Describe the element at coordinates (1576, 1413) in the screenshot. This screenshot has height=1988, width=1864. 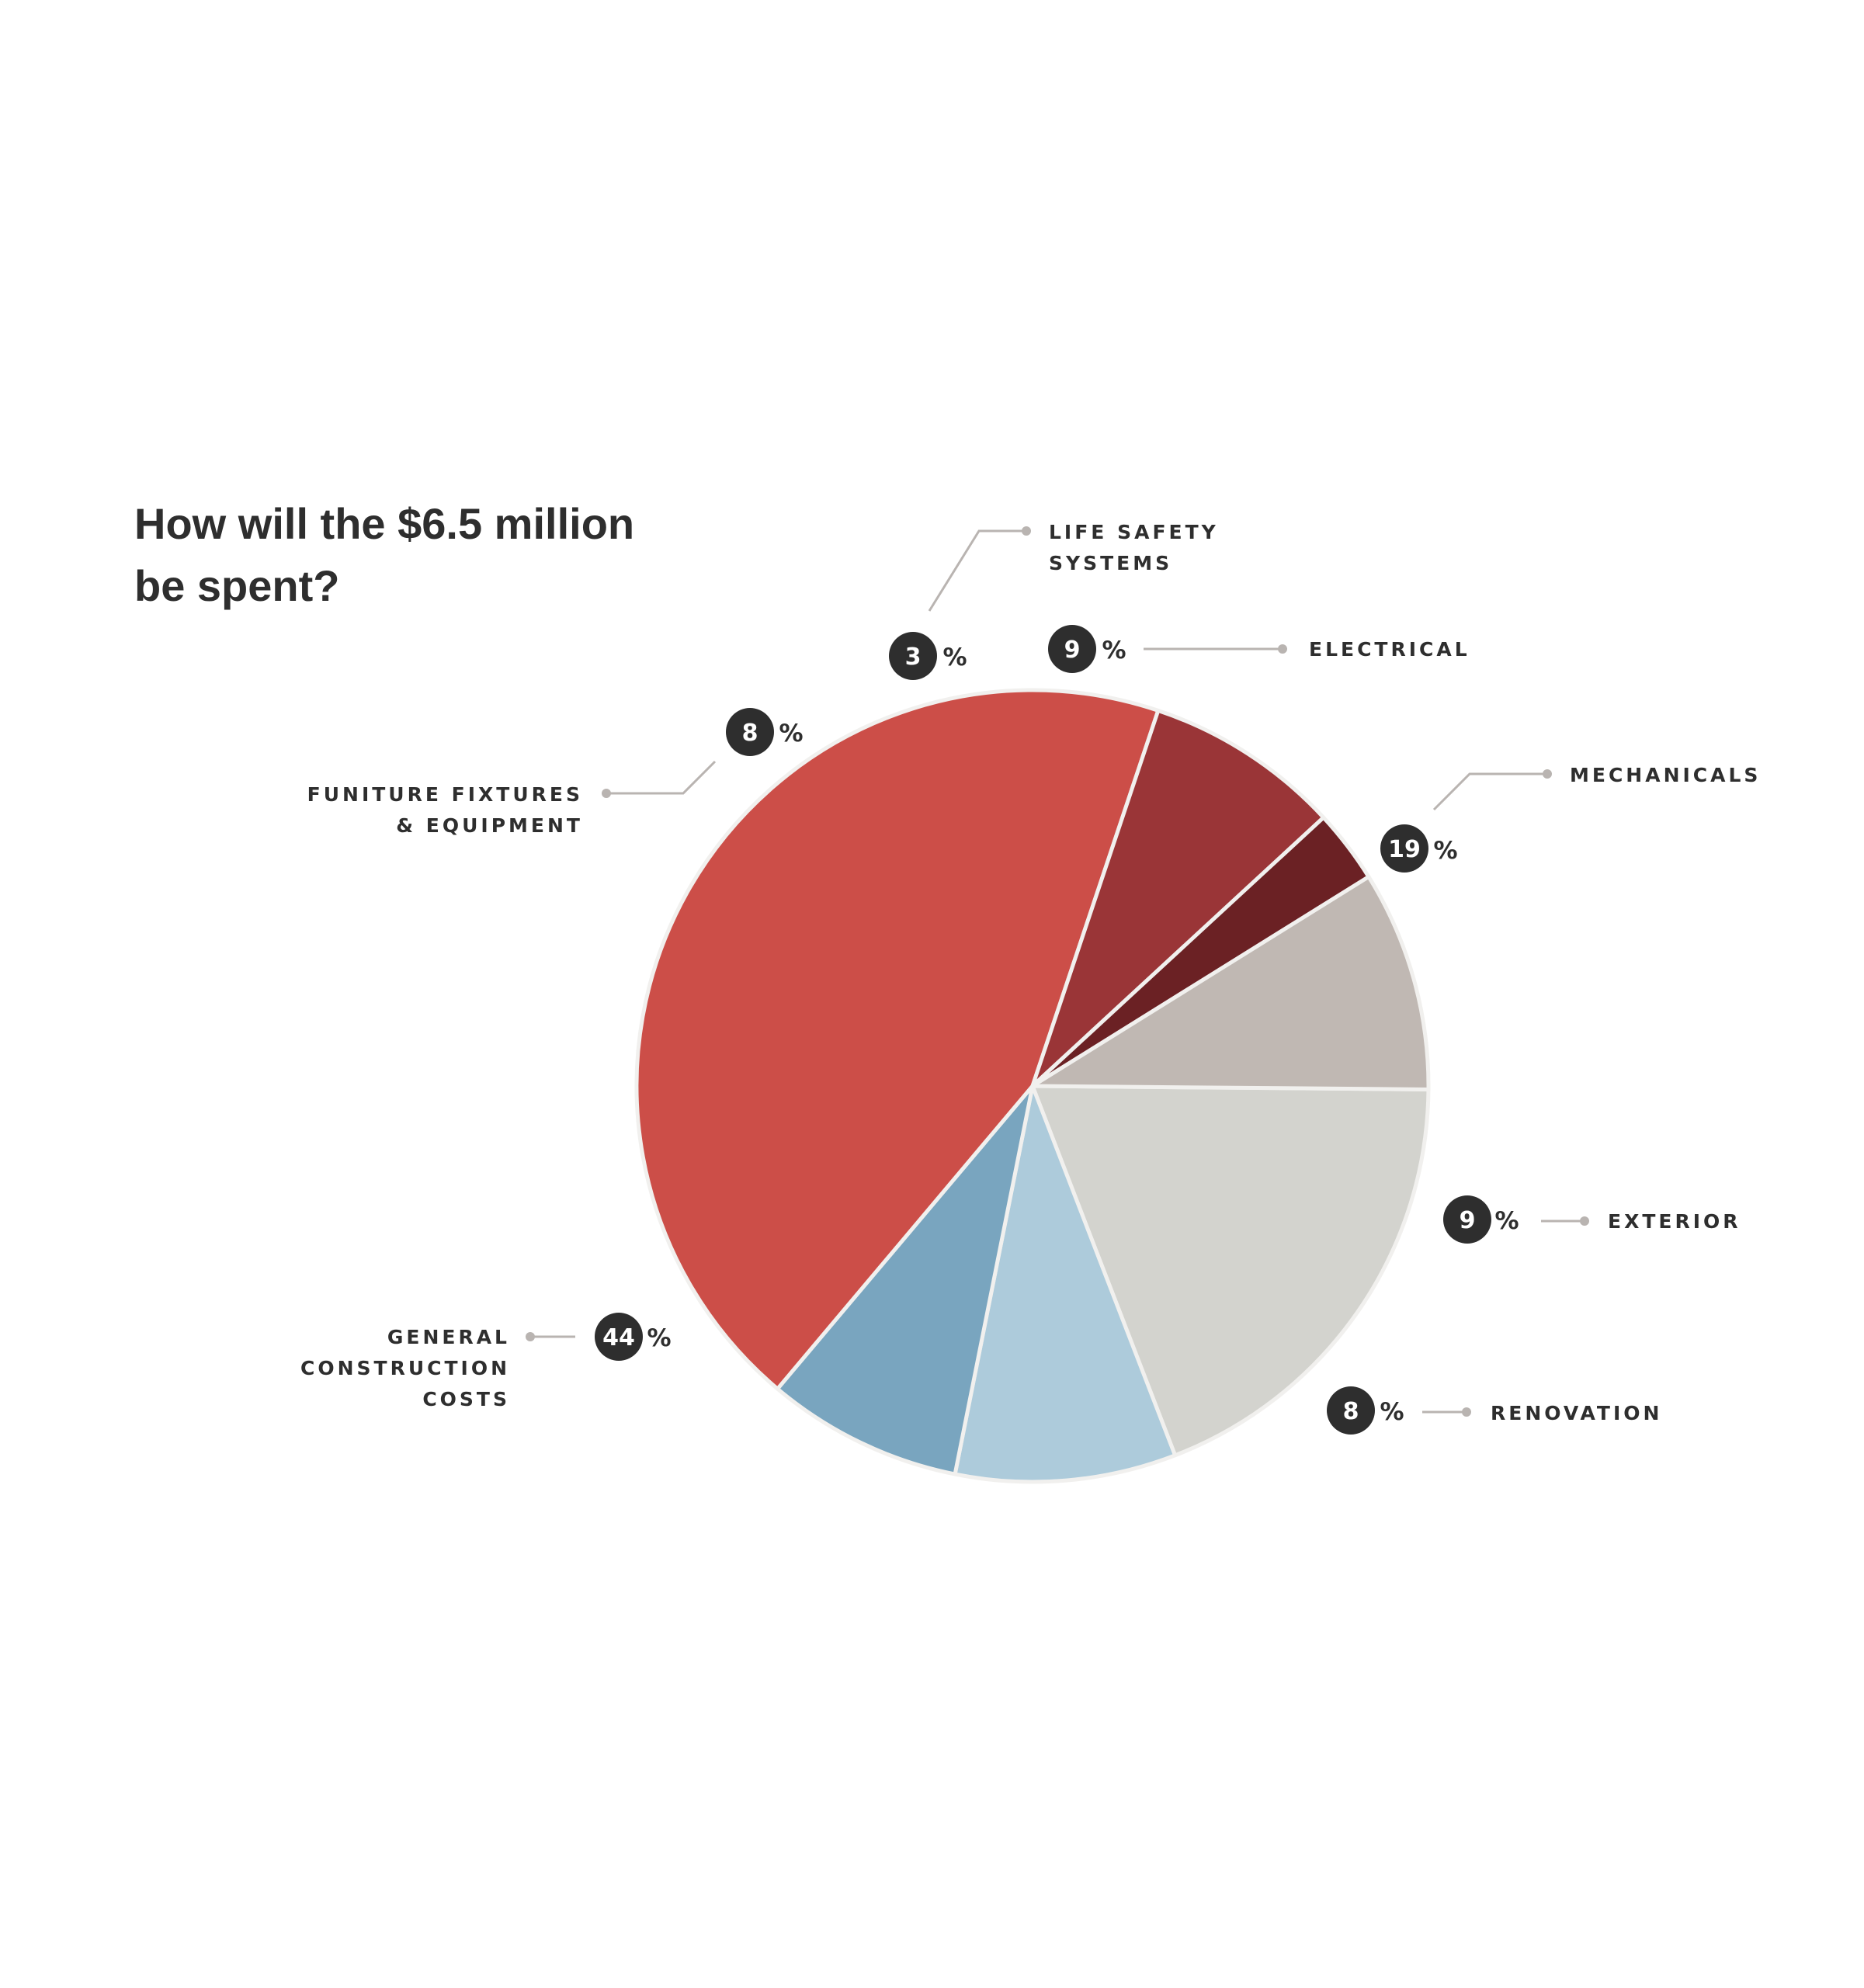
I see `category-label: RENOVATION` at that location.